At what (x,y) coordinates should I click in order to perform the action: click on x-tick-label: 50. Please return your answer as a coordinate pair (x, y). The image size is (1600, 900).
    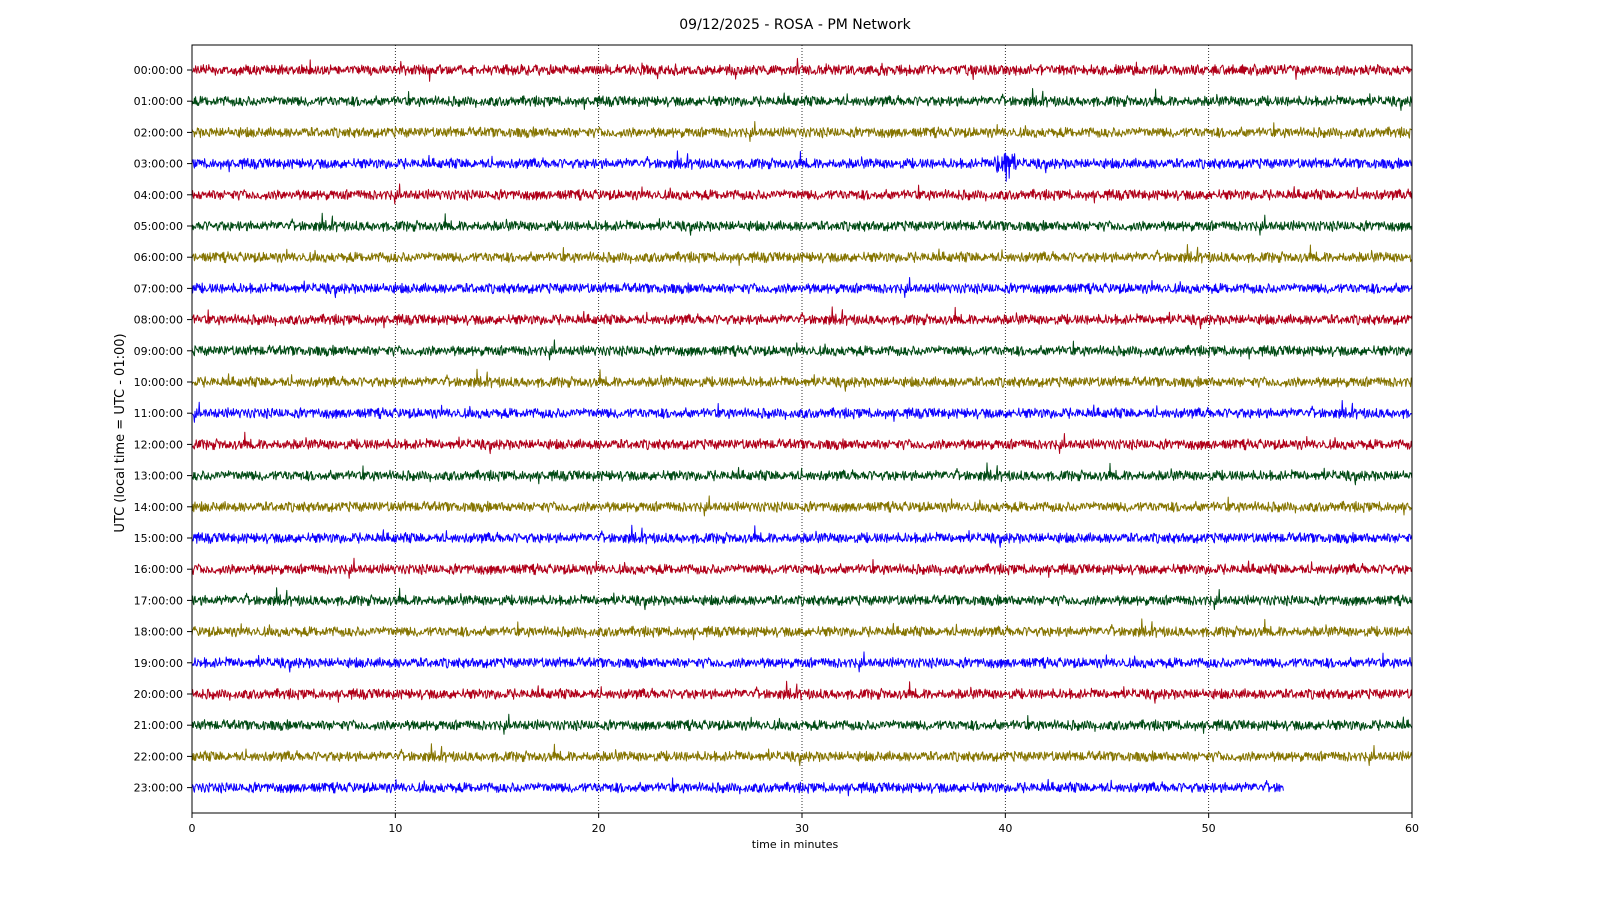
    Looking at the image, I should click on (1209, 828).